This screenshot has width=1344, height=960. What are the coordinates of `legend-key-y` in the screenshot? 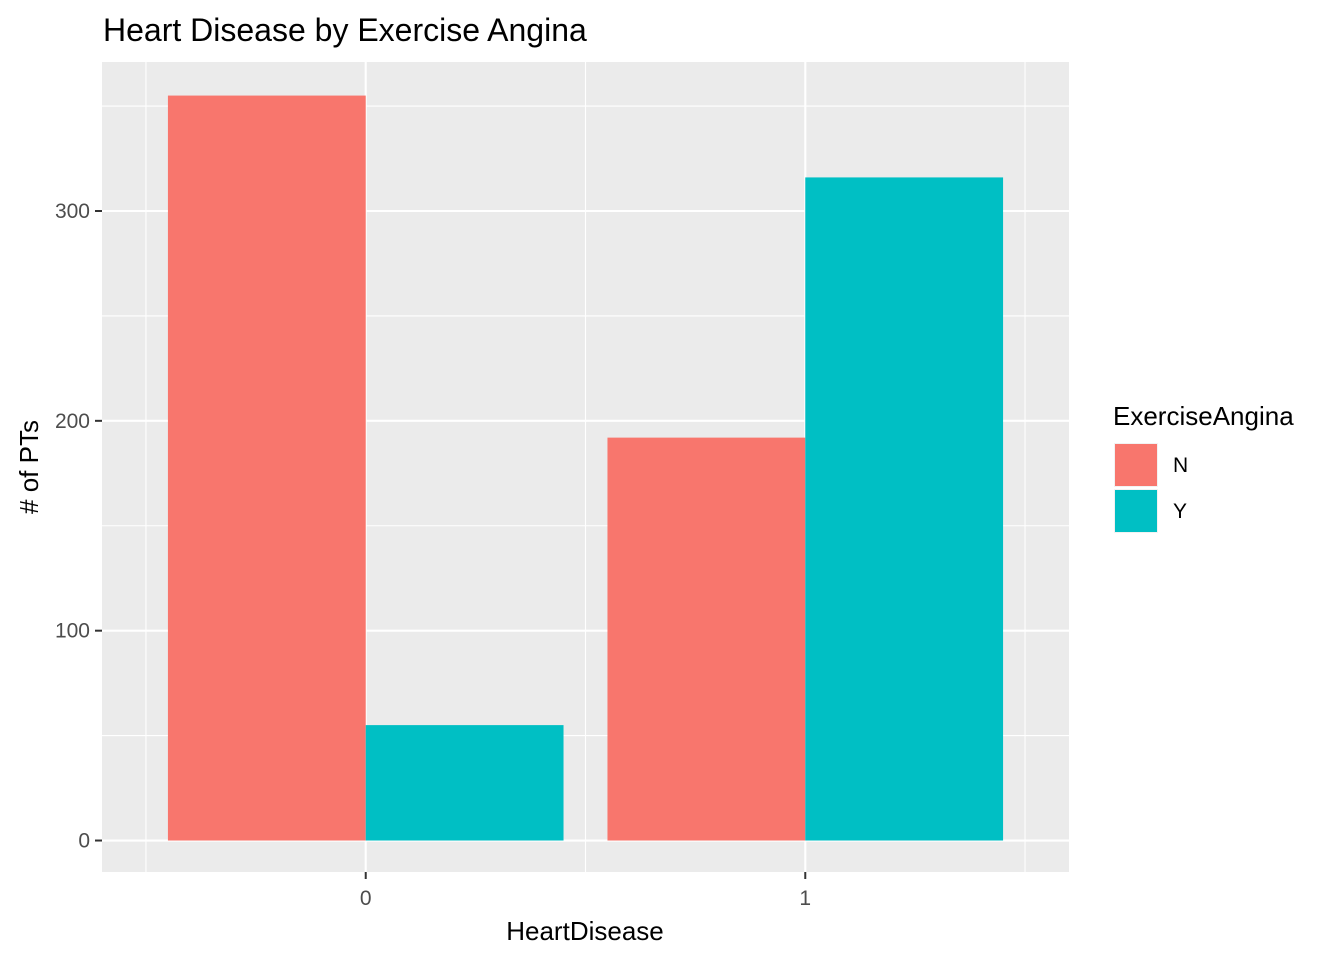 It's located at (1136, 511).